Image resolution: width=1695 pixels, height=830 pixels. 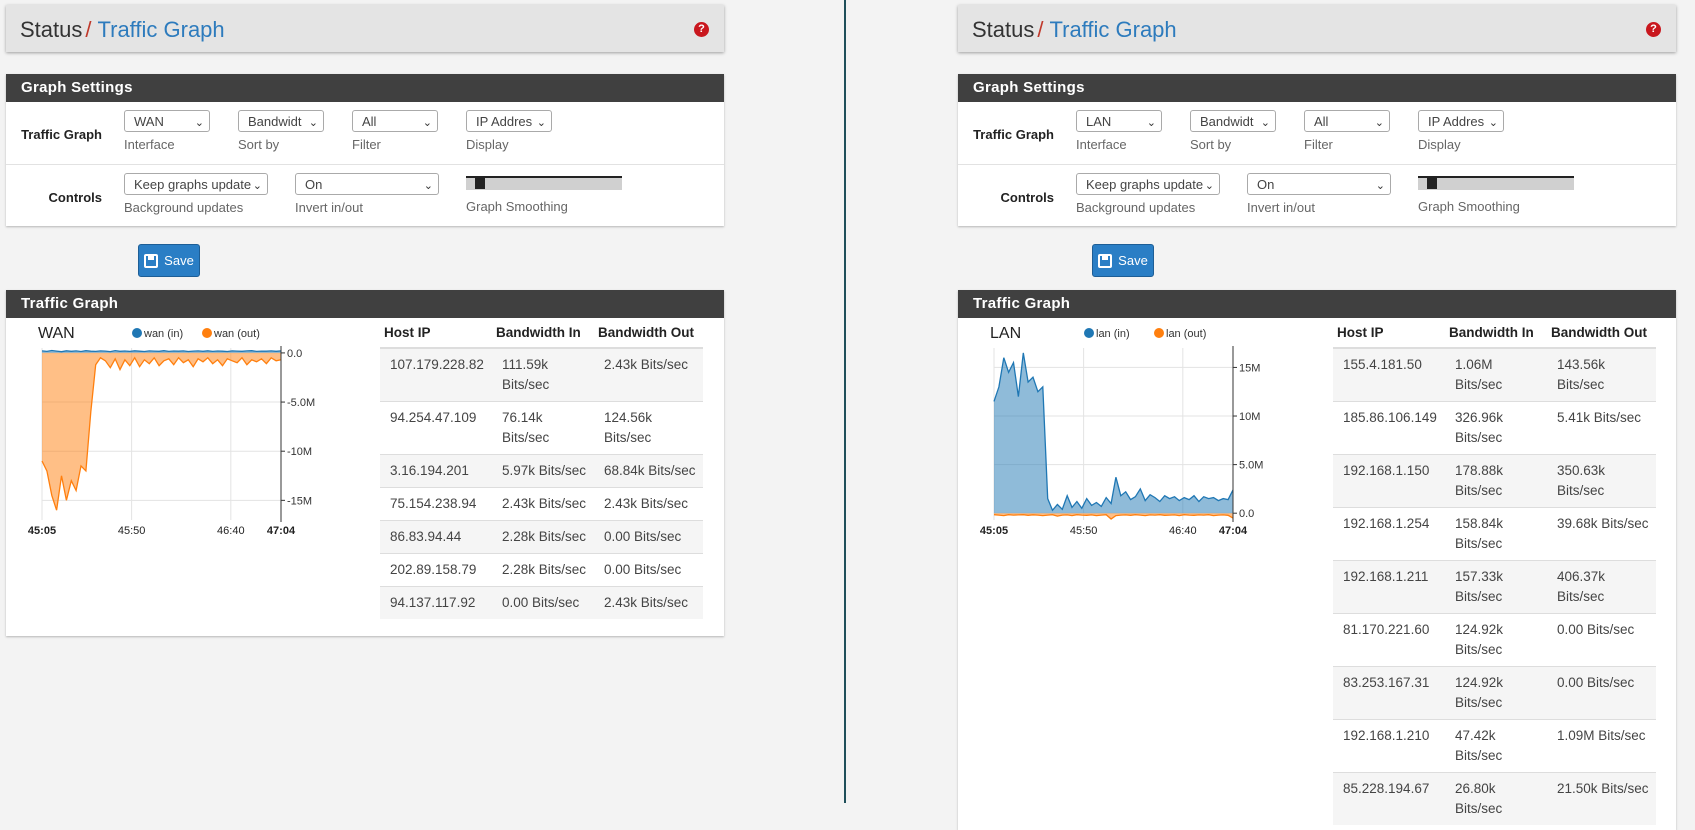 What do you see at coordinates (1186, 334) in the screenshot?
I see `legend-label: lan (out)` at bounding box center [1186, 334].